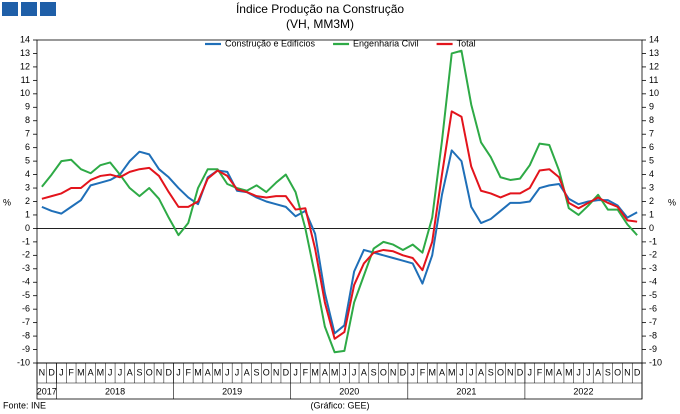  I want to click on y2-tick-label: -1, so click(653, 241).